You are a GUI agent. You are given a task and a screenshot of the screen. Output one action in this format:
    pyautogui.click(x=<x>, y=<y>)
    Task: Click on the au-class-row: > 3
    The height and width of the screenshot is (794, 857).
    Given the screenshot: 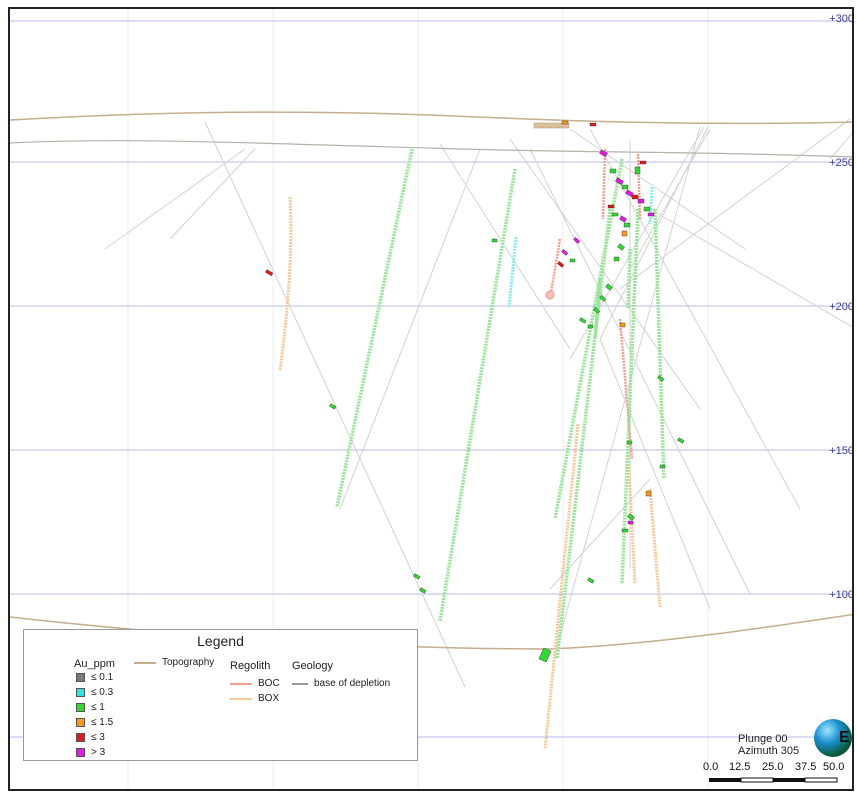 What is the action you would take?
    pyautogui.click(x=90, y=752)
    